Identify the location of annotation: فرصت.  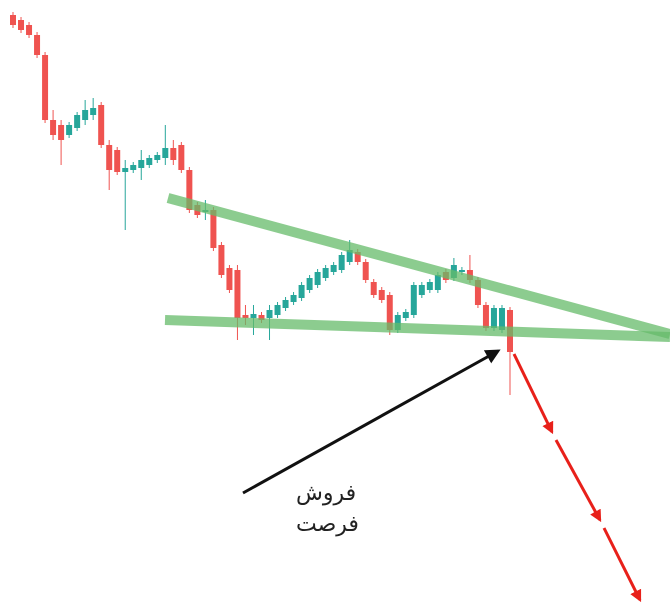
(327, 524).